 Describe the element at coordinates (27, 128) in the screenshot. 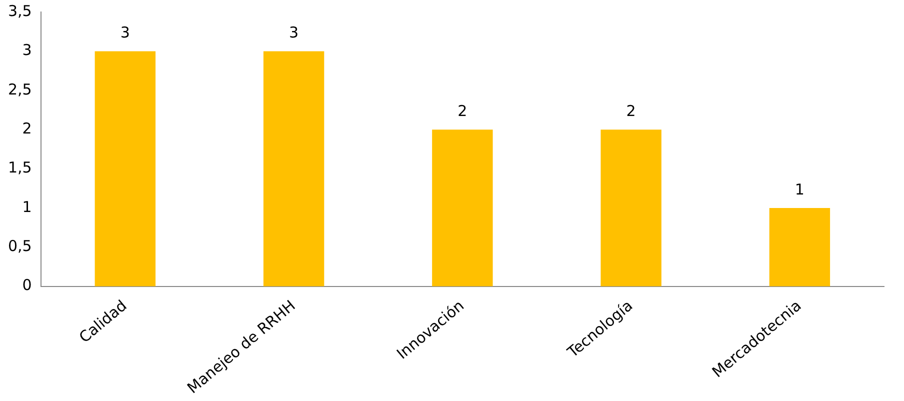

I see `y-tick-label: 2` at that location.